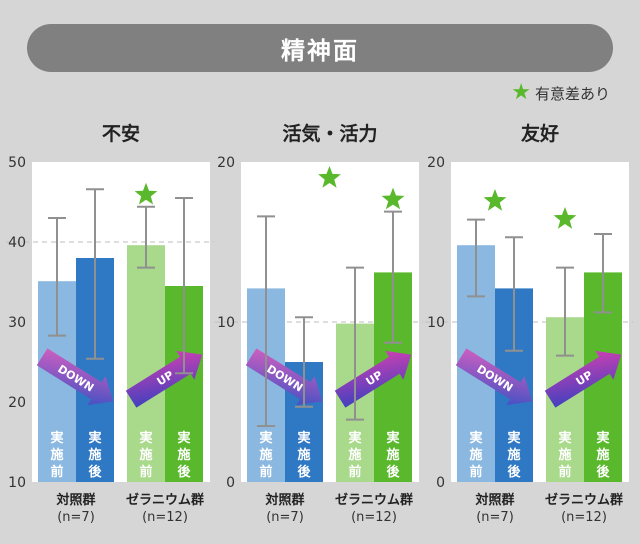 The width and height of the screenshot is (640, 544). What do you see at coordinates (572, 93) in the screenshot?
I see `legend-label: 有意差あり` at bounding box center [572, 93].